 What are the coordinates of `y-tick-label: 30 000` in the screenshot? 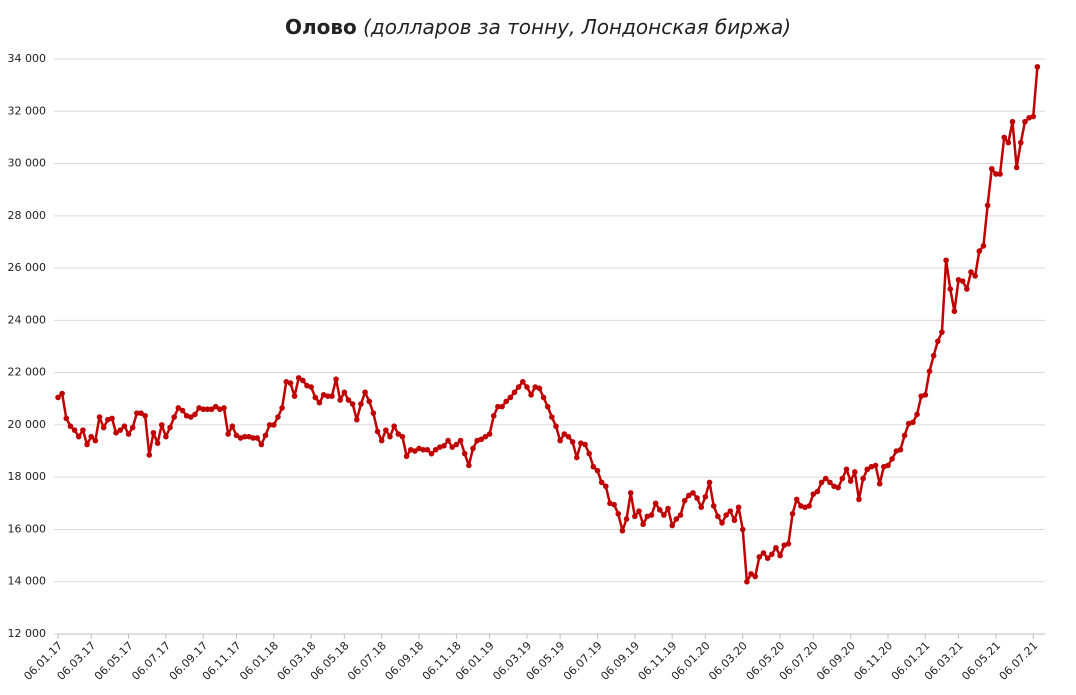 It's located at (27, 163).